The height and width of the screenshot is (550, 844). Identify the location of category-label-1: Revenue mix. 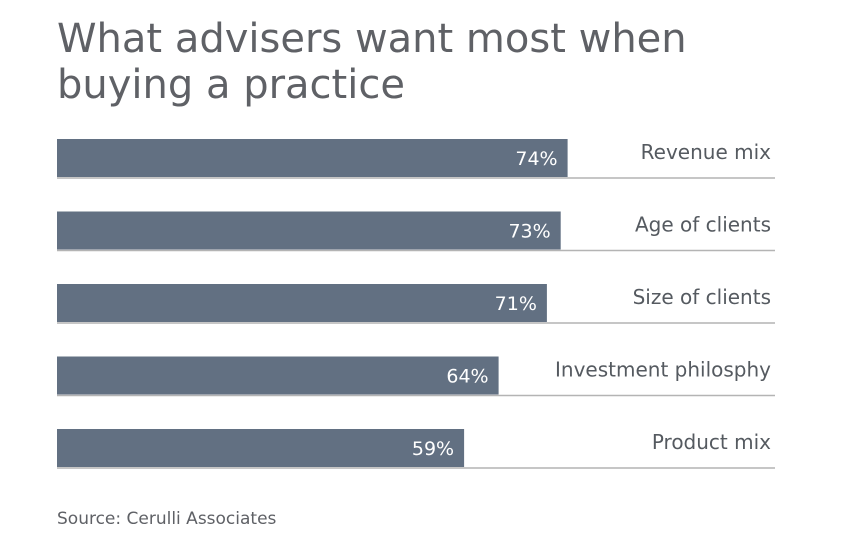
(706, 152).